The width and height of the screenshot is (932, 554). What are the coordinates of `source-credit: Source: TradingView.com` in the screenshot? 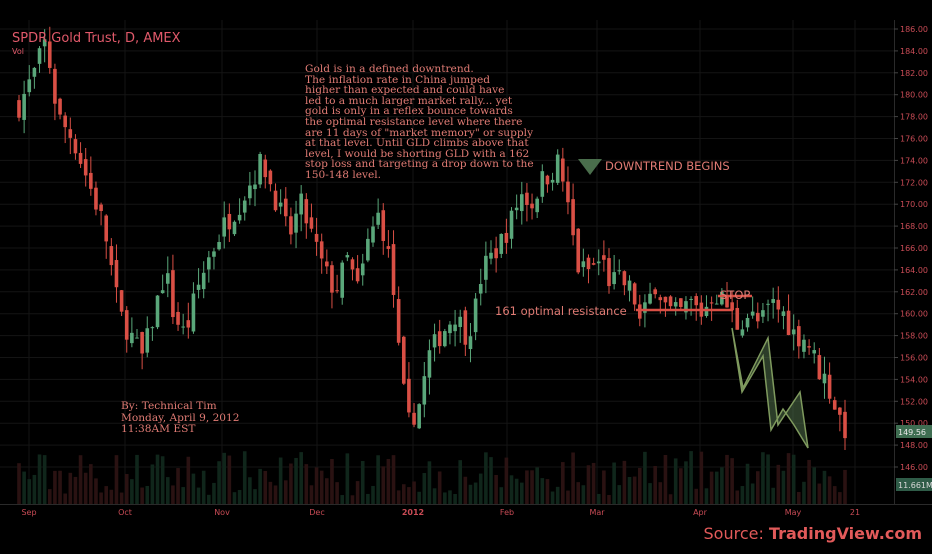 It's located at (813, 533).